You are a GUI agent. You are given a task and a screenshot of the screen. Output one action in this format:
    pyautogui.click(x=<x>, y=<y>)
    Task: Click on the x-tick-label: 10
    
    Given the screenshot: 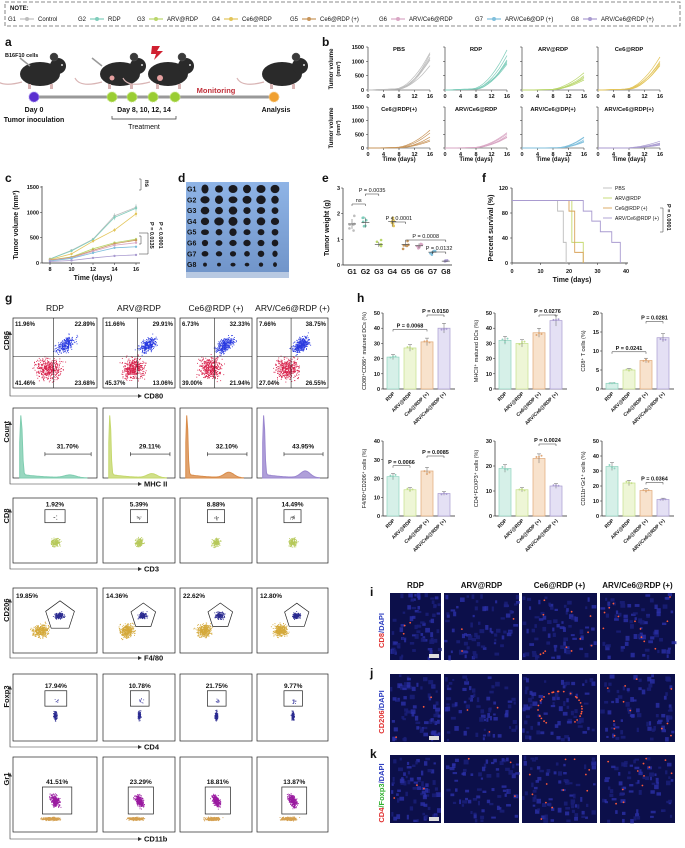 What is the action you would take?
    pyautogui.click(x=71, y=270)
    